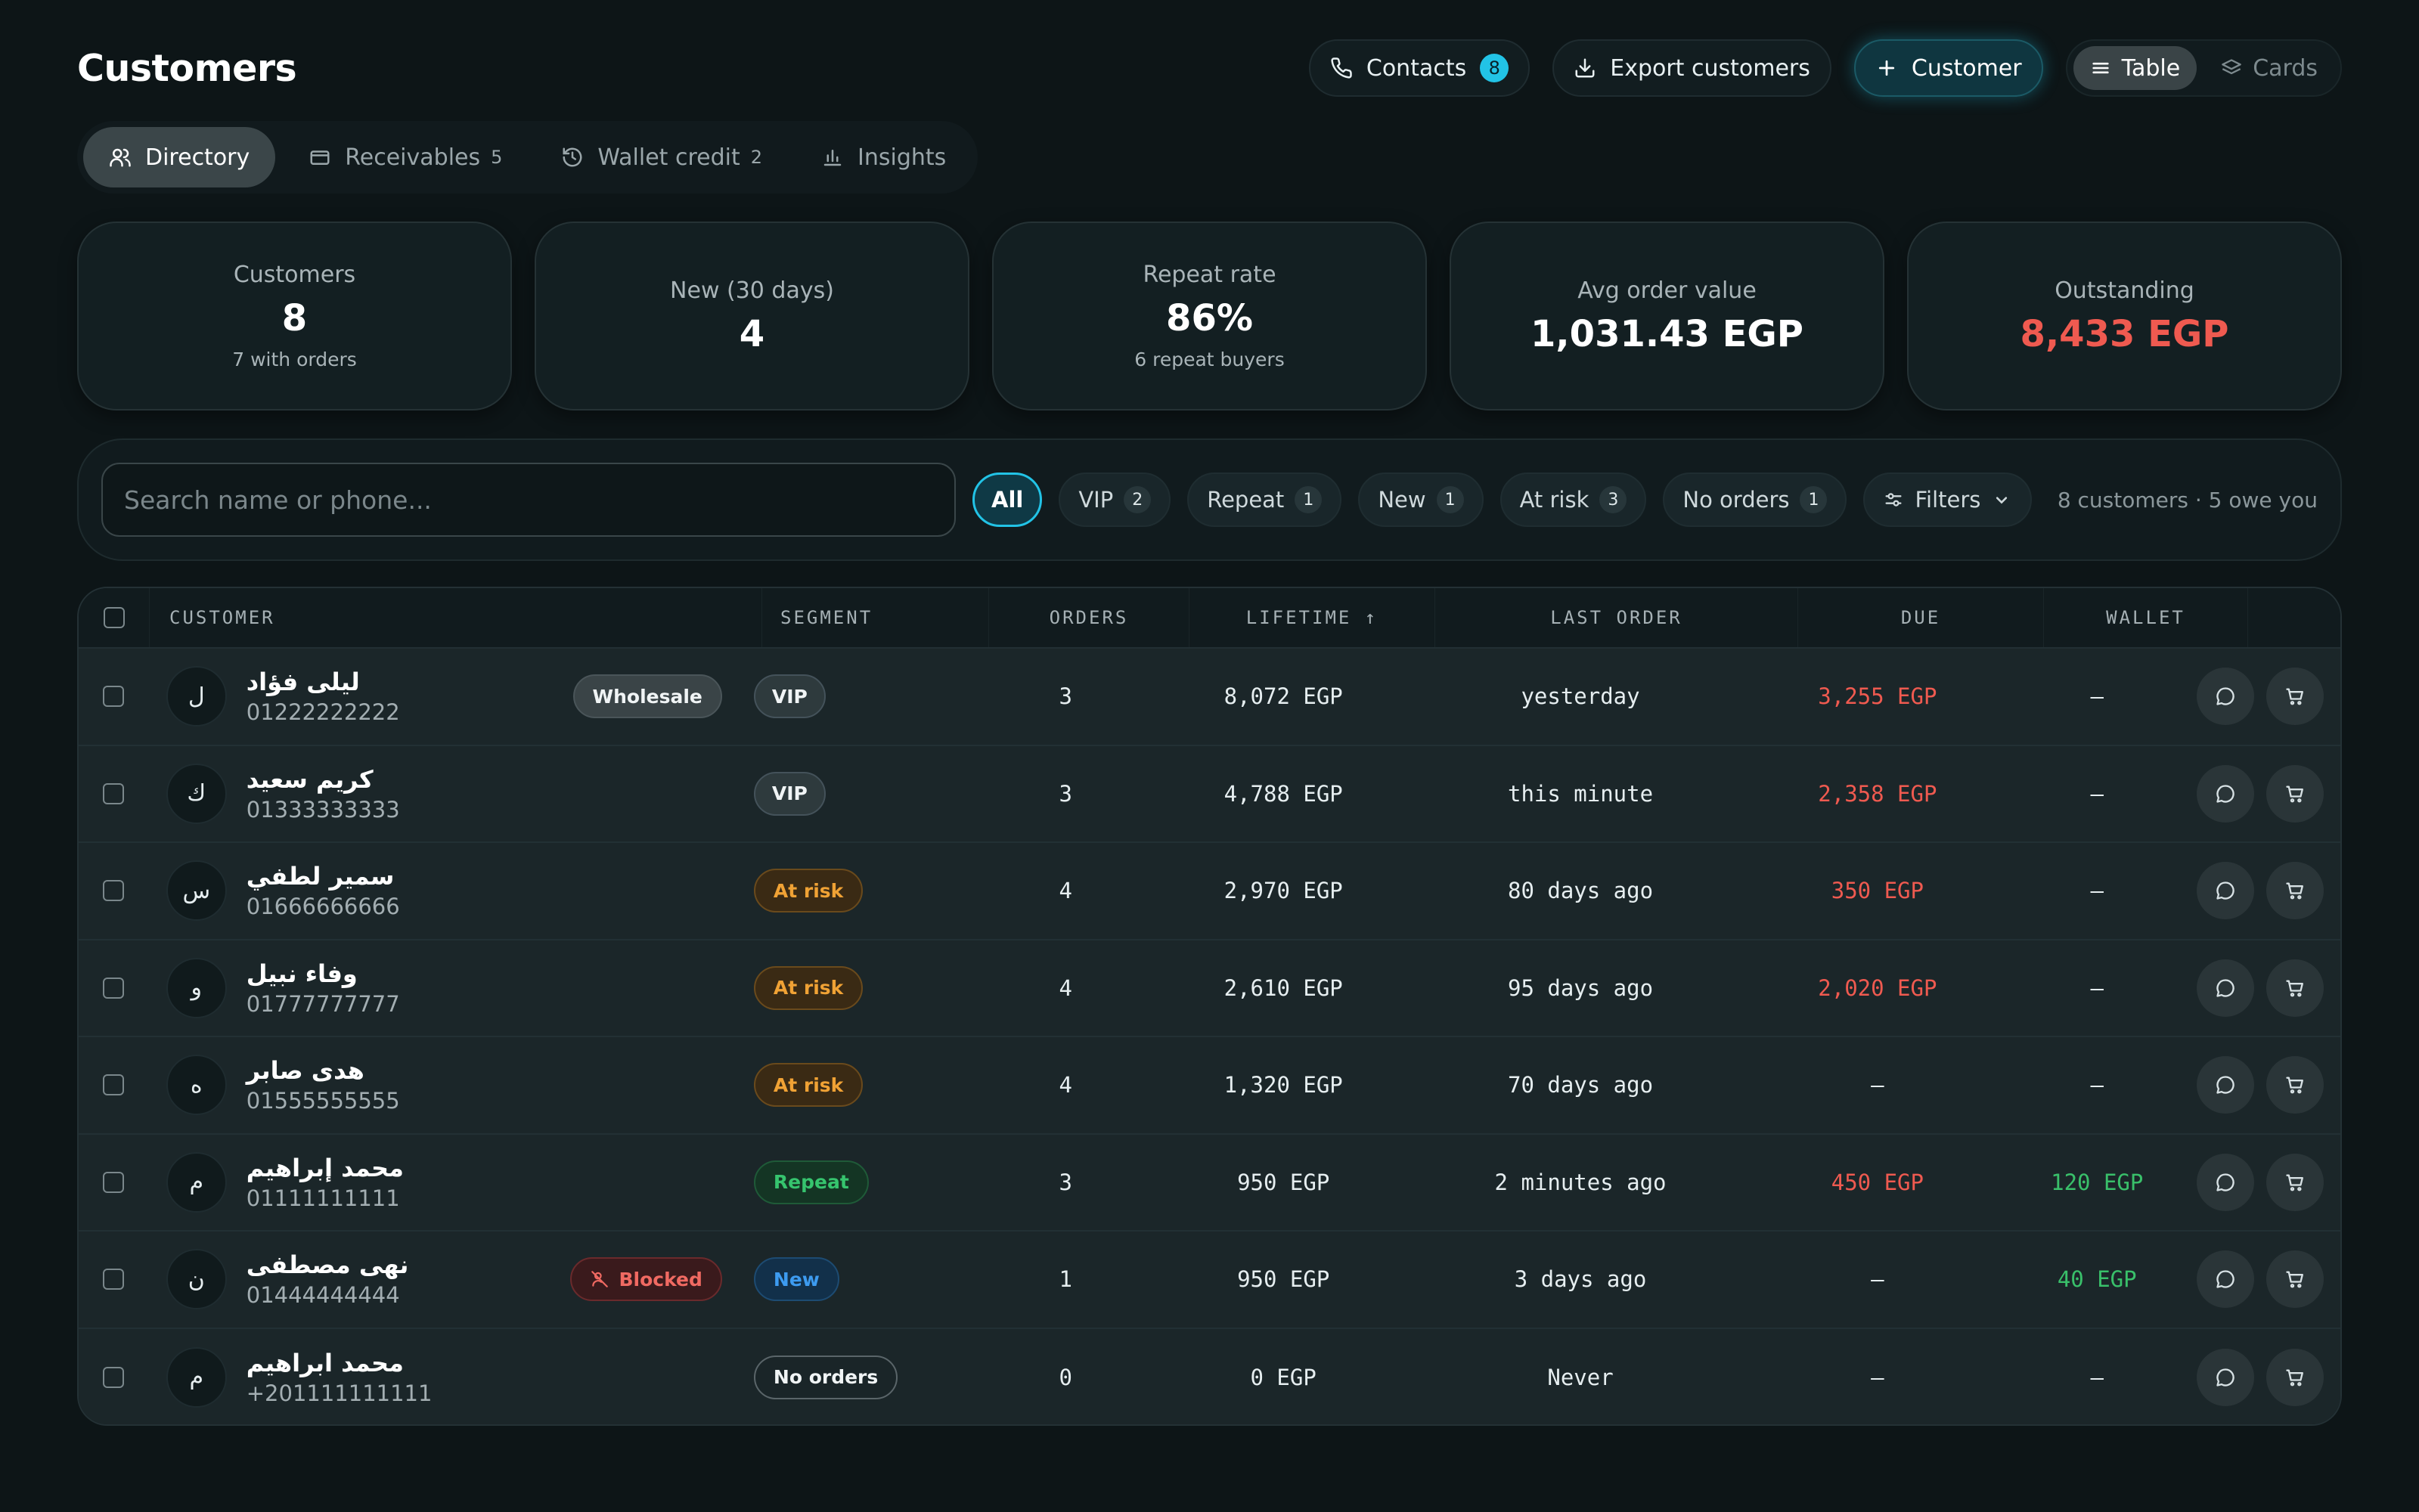 This screenshot has width=2419, height=1512. Describe the element at coordinates (1421, 500) in the screenshot. I see `filter-chip-new: New 1` at that location.